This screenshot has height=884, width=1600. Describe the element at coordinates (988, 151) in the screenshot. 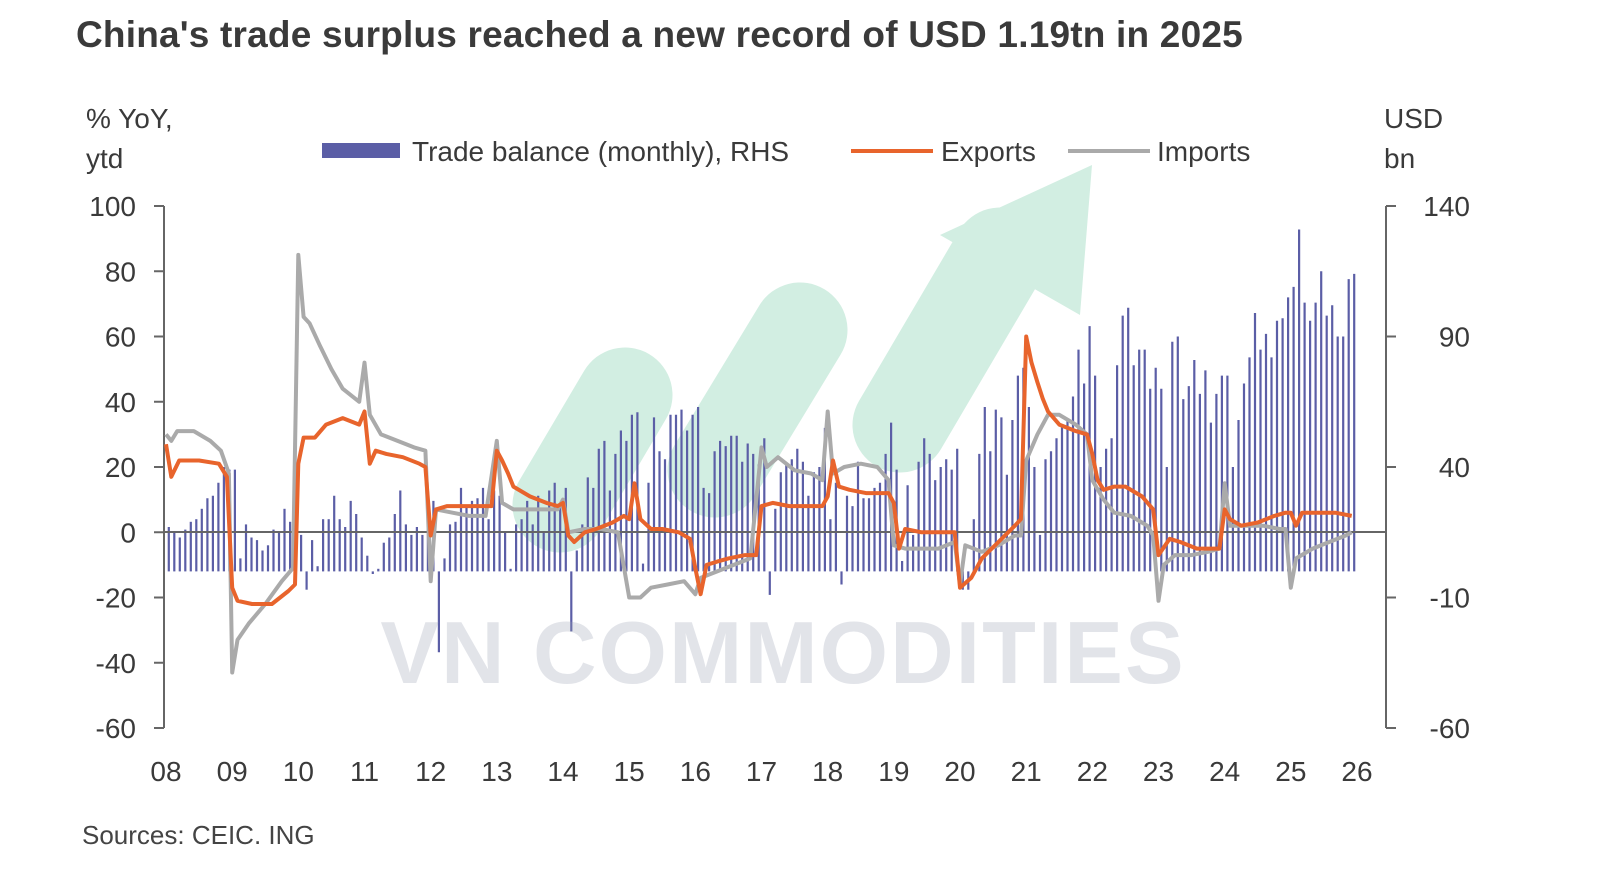

I see `legend-label-exports: Exports` at that location.